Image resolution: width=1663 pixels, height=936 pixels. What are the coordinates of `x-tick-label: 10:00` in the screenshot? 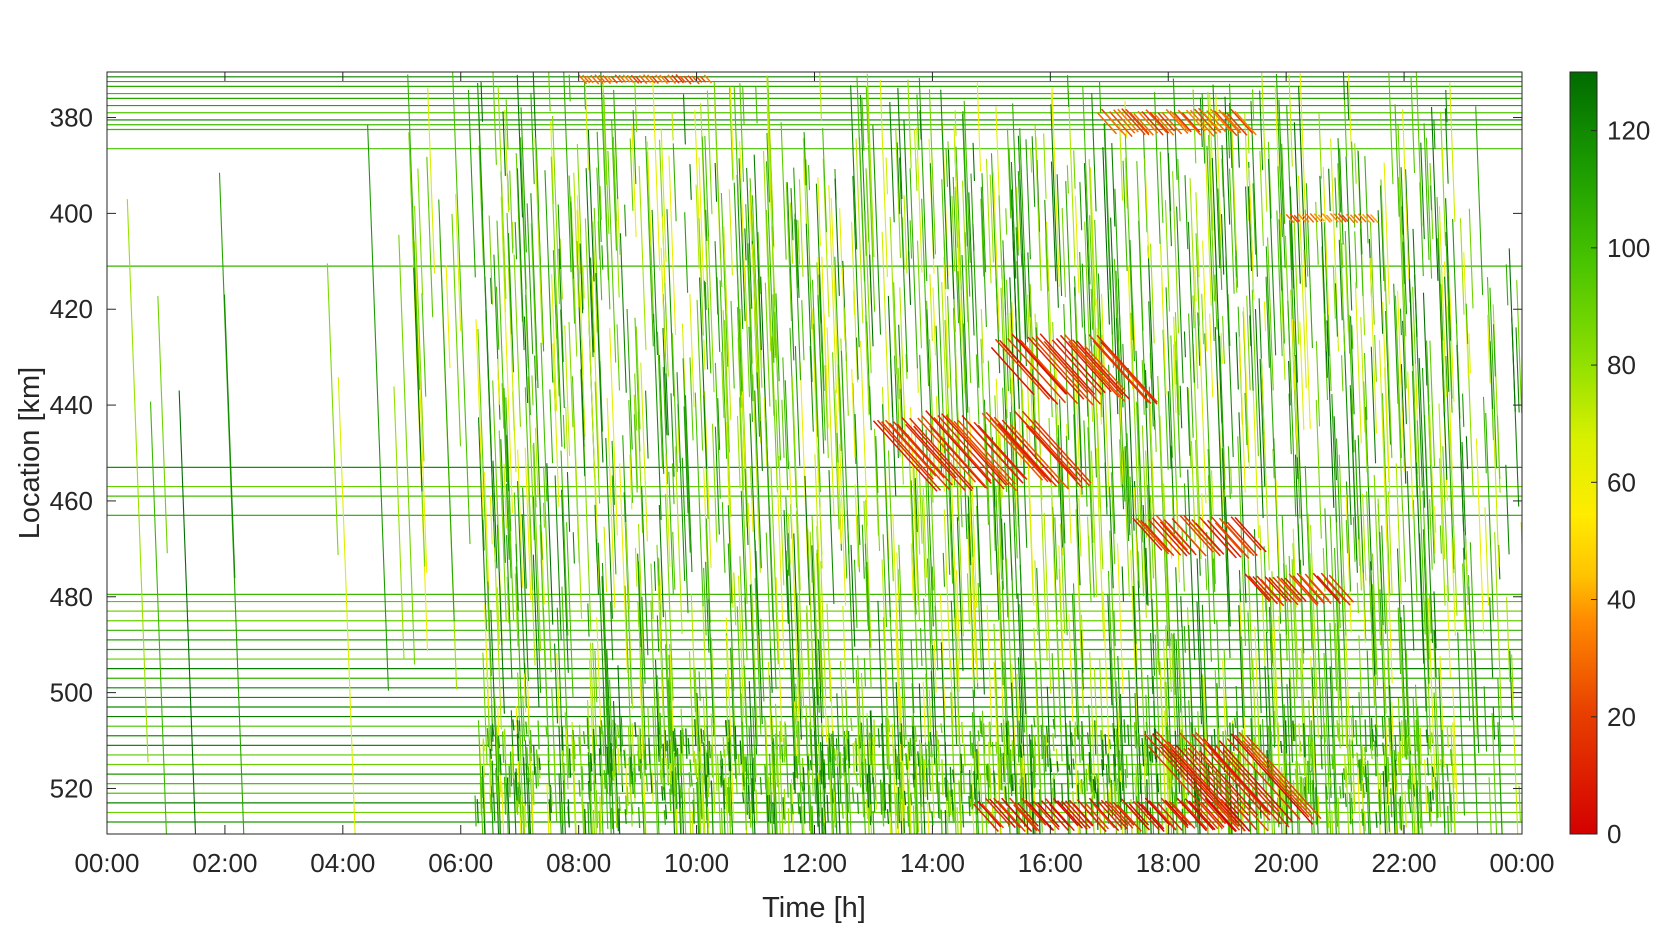 It's located at (696, 863).